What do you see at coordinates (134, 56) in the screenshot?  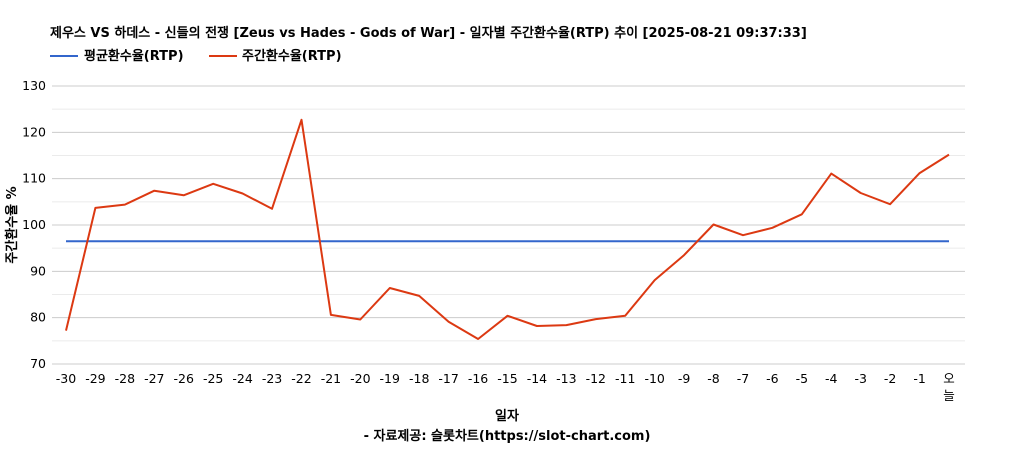 I see `legend-label-average: 평균환수율(RTP)` at bounding box center [134, 56].